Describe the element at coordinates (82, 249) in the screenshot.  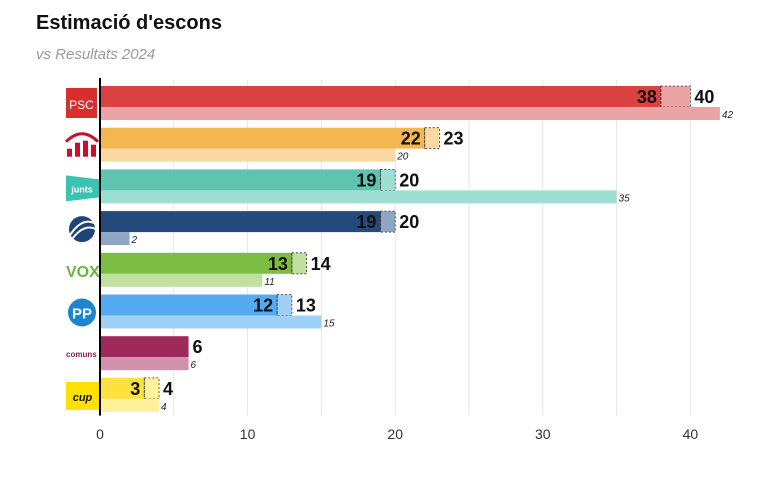
I see `party-logos: PSC junts VOX PP comuns cup` at that location.